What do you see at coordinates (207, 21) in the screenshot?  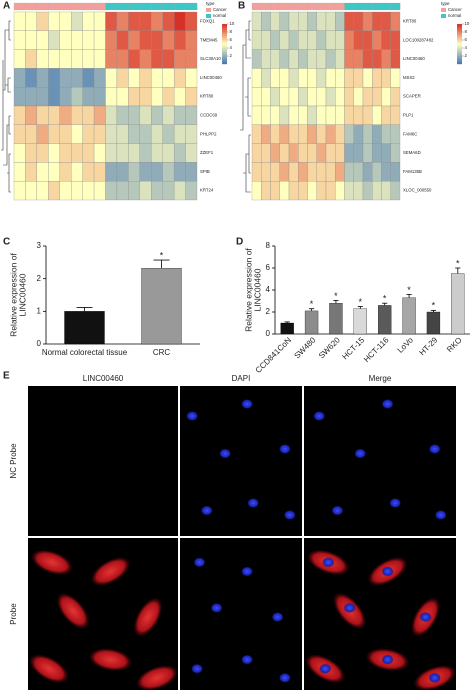 I see `row-label: FOXQ1` at bounding box center [207, 21].